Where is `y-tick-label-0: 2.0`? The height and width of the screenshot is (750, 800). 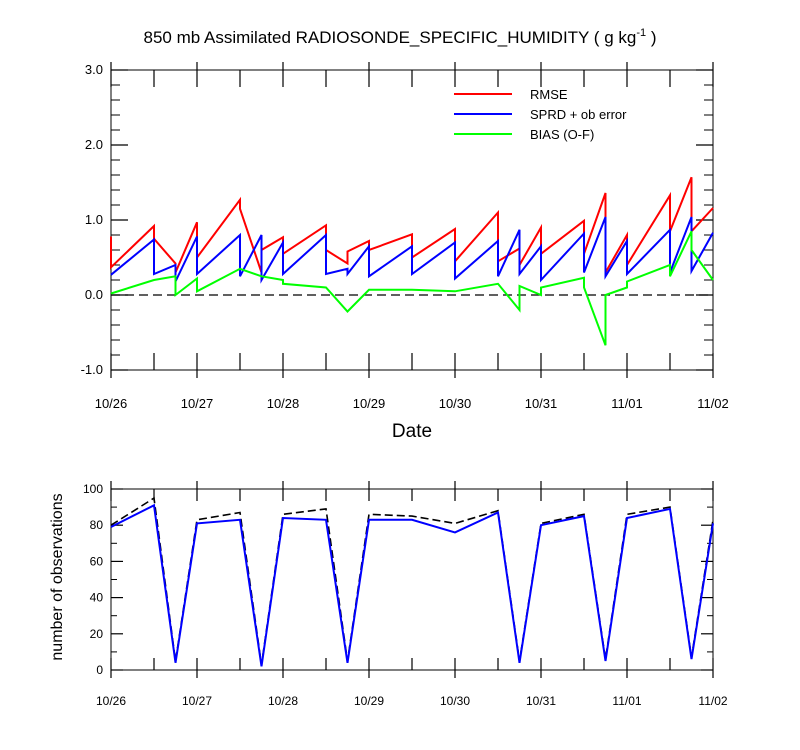 y-tick-label-0: 2.0 is located at coordinates (94, 144).